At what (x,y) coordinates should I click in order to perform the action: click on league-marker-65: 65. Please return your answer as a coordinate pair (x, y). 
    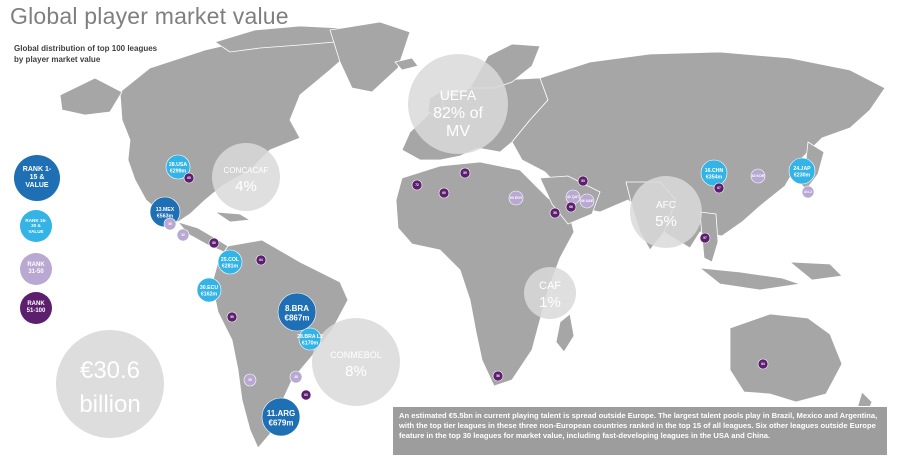
    Looking at the image, I should click on (189, 178).